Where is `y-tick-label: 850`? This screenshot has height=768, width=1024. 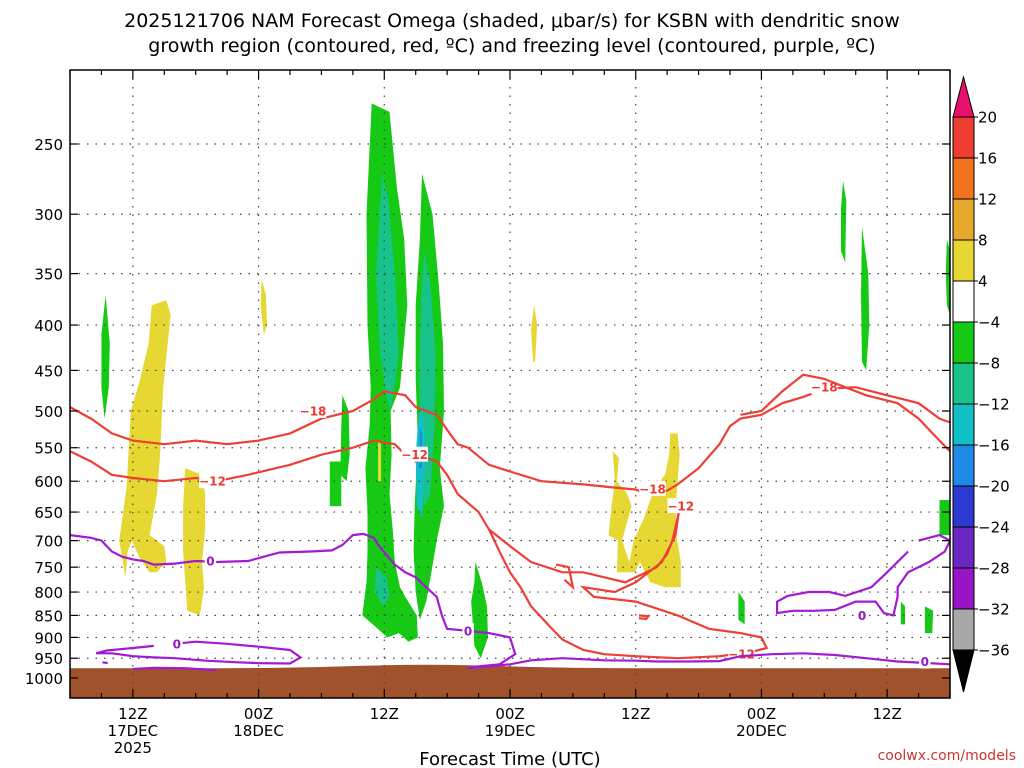 y-tick-label: 850 is located at coordinates (48, 616).